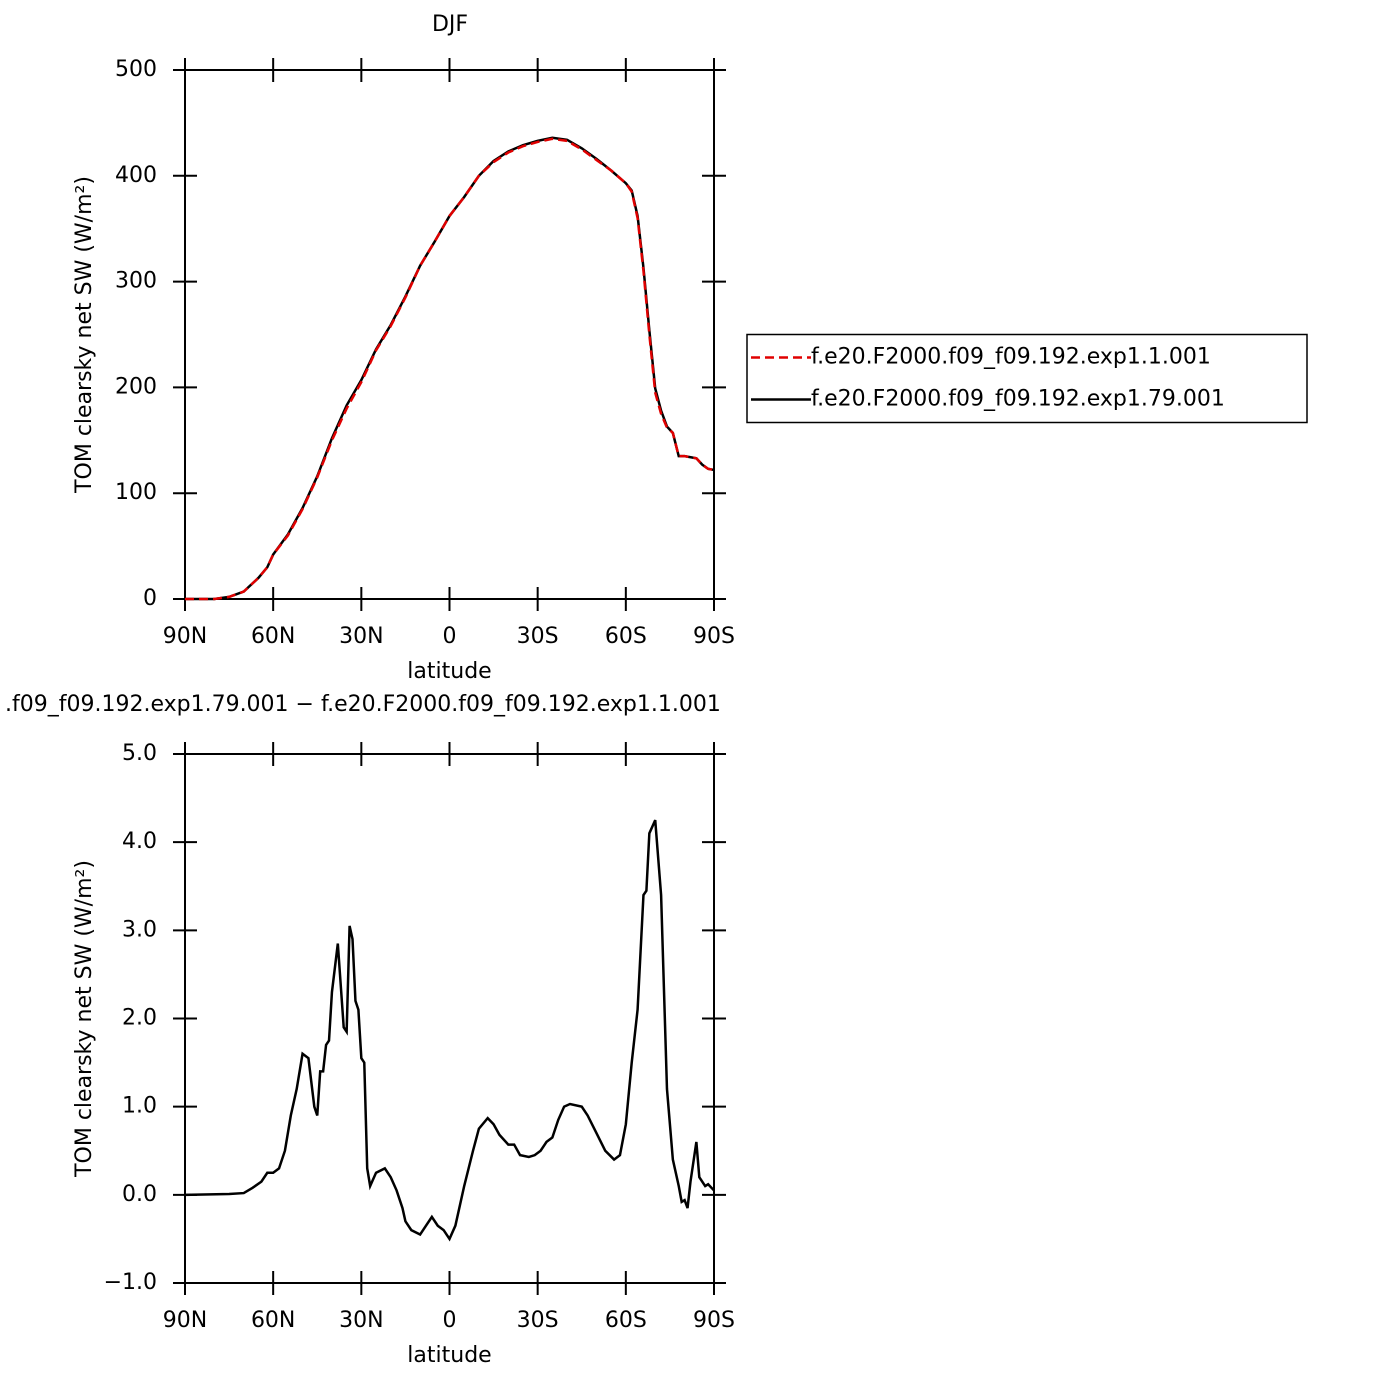  What do you see at coordinates (136, 69) in the screenshot?
I see `y-tick-label: 500` at bounding box center [136, 69].